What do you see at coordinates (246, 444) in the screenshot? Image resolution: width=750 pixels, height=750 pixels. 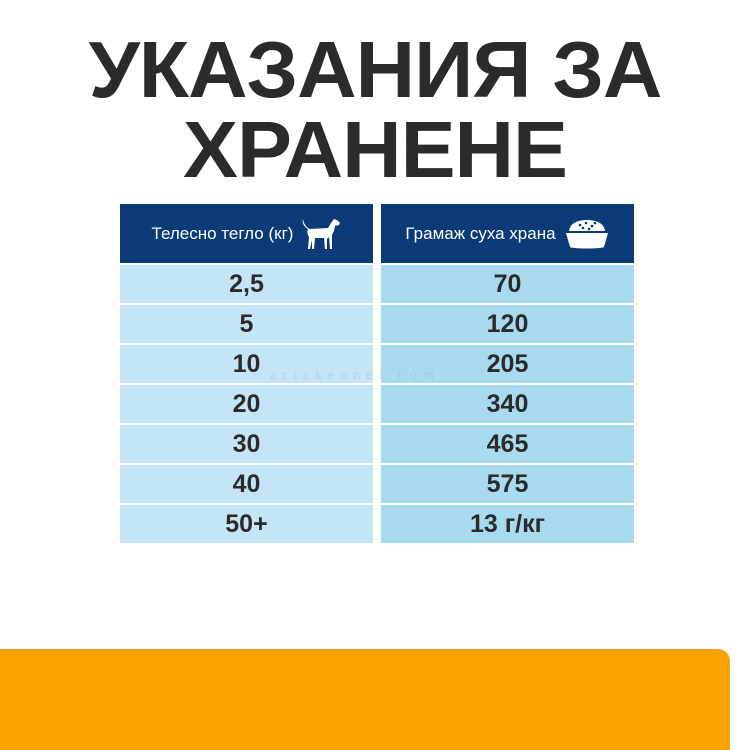 I see `cell-body-weight: 30` at bounding box center [246, 444].